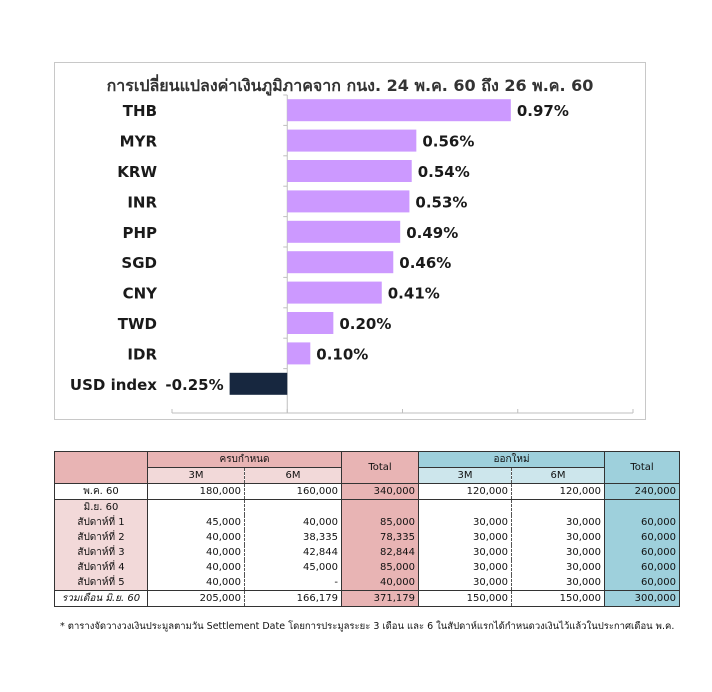 The height and width of the screenshot is (692, 712). I want to click on cell-total-matured: 82,844, so click(380, 552).